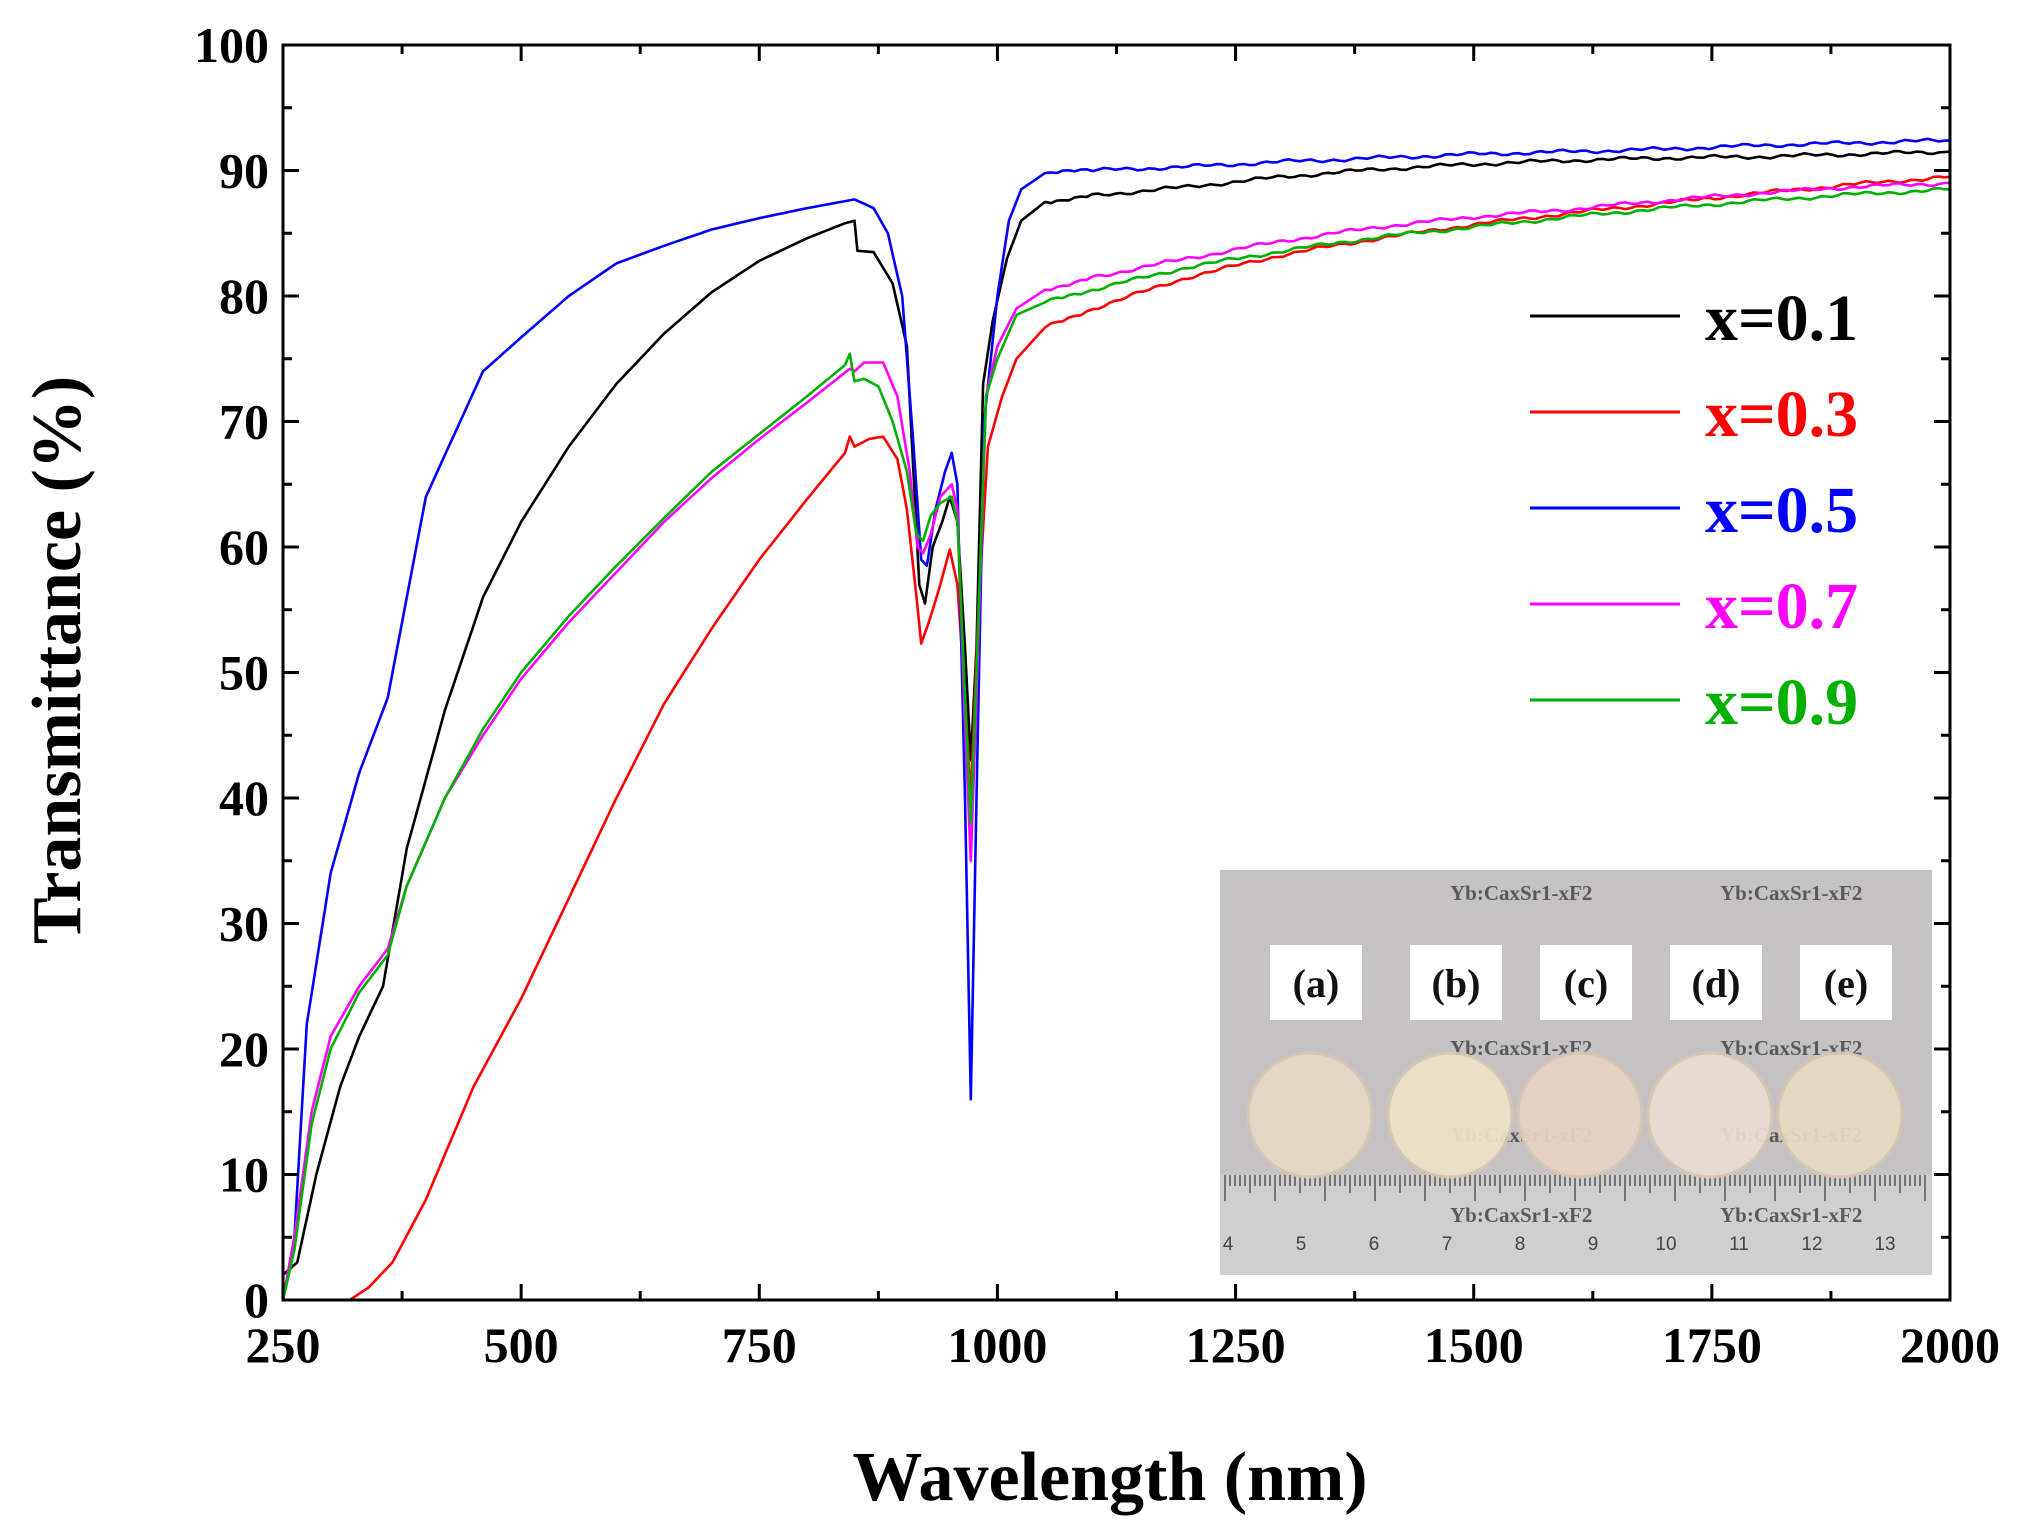 The width and height of the screenshot is (2029, 1526). I want to click on x-tick-label: 750, so click(759, 1345).